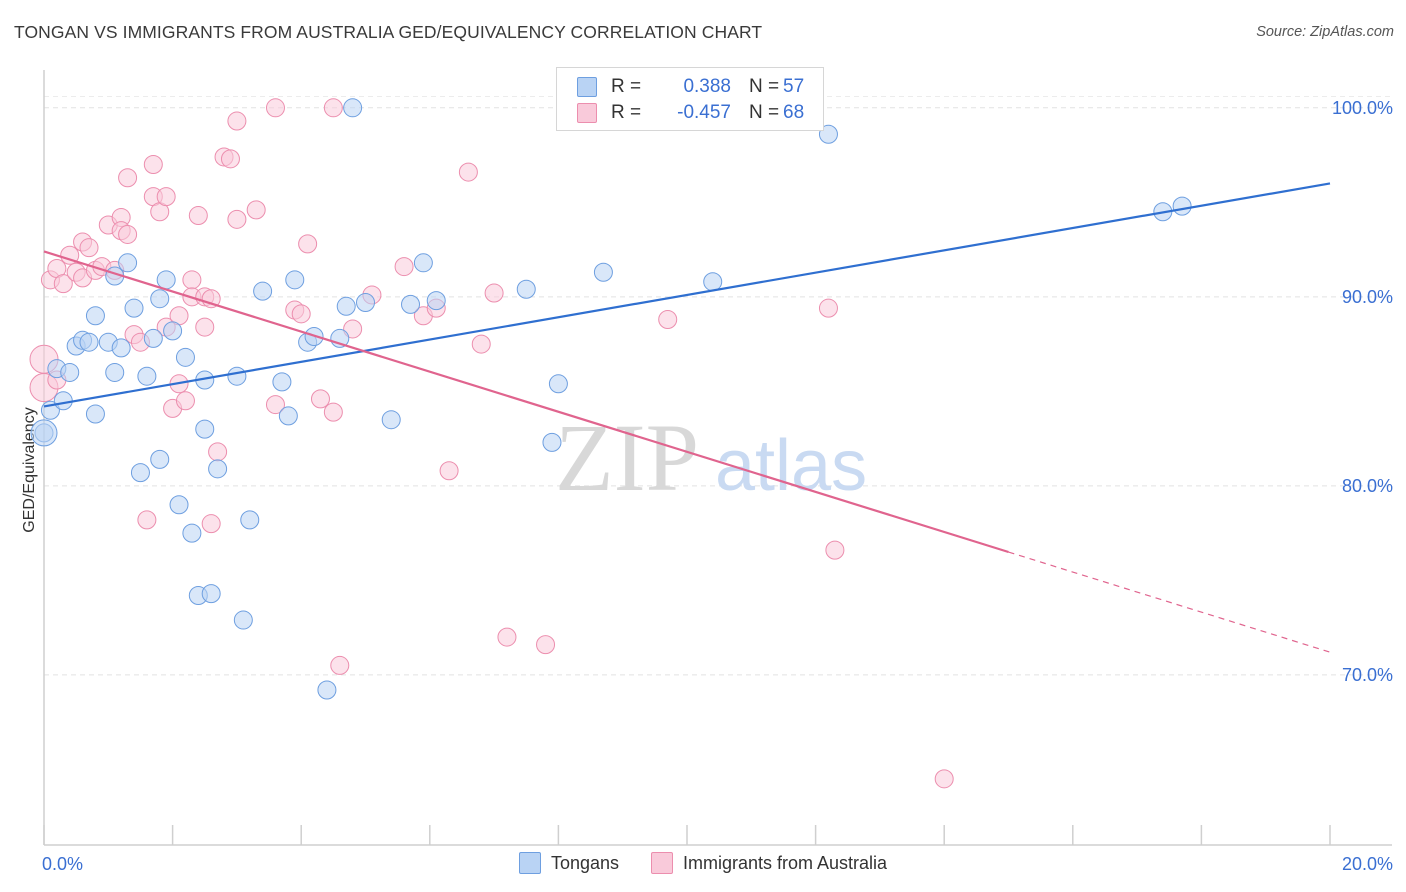 The height and width of the screenshot is (892, 1406). Describe the element at coordinates (704, 112) in the screenshot. I see `legend-r-value: -0.457` at that location.